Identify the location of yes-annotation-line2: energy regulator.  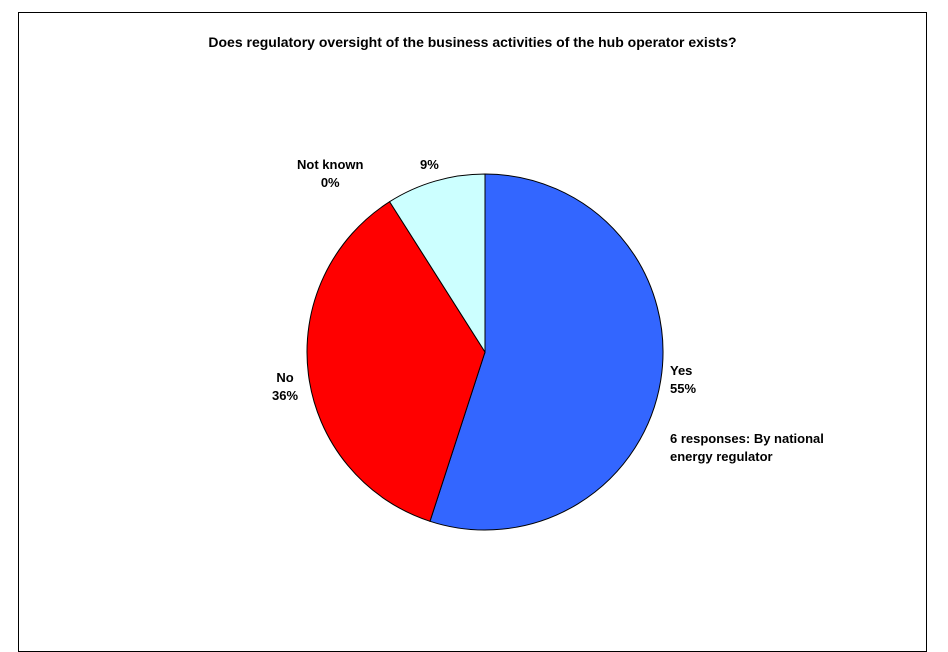
(721, 456).